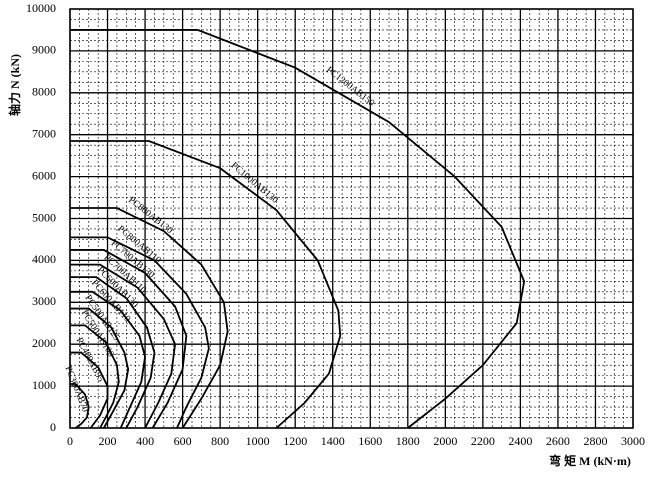 Image resolution: width=650 pixels, height=479 pixels. What do you see at coordinates (220, 441) in the screenshot?
I see `x-tick-label: 800` at bounding box center [220, 441].